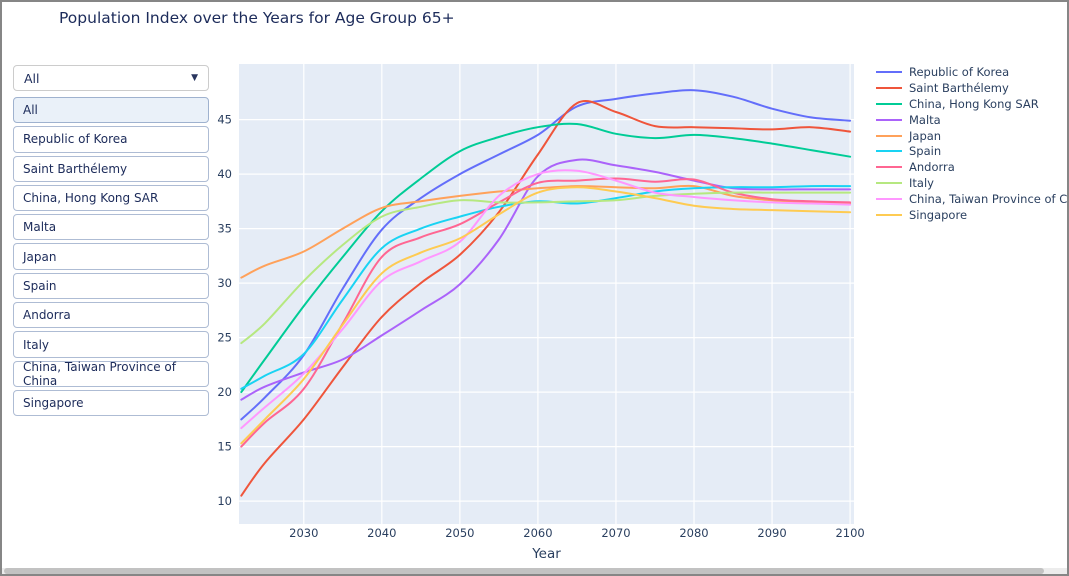  I want to click on country-dropdown: All ▼, so click(111, 78).